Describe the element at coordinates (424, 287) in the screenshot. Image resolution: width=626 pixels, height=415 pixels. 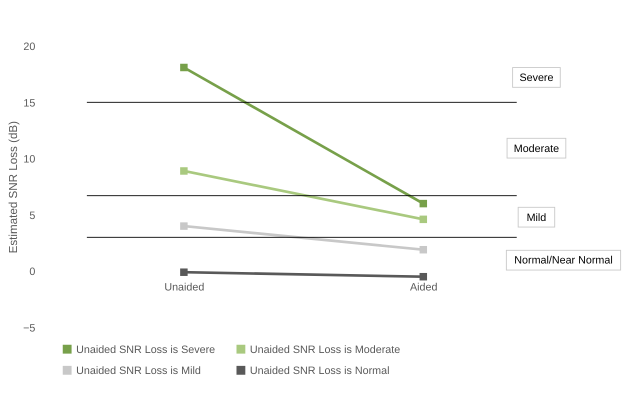
I see `x-tick-label: Aided` at that location.